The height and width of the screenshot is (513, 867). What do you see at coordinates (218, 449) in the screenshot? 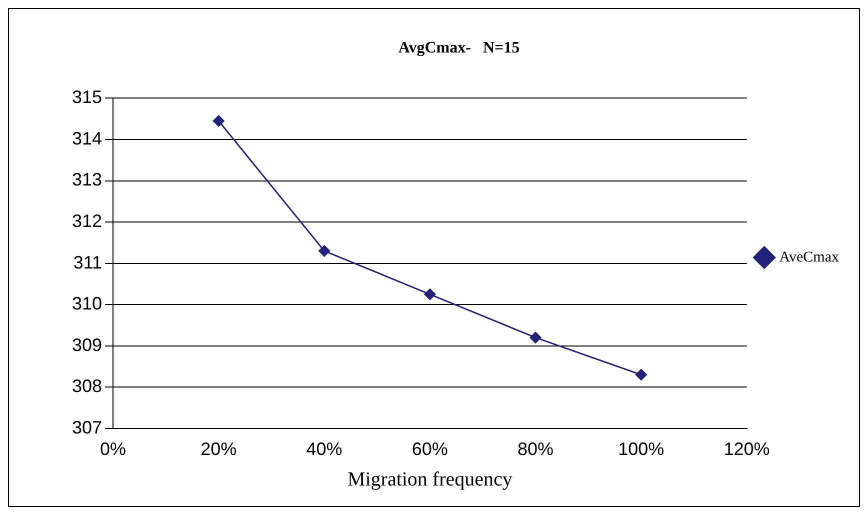
I see `x-tick-label: 20%` at bounding box center [218, 449].